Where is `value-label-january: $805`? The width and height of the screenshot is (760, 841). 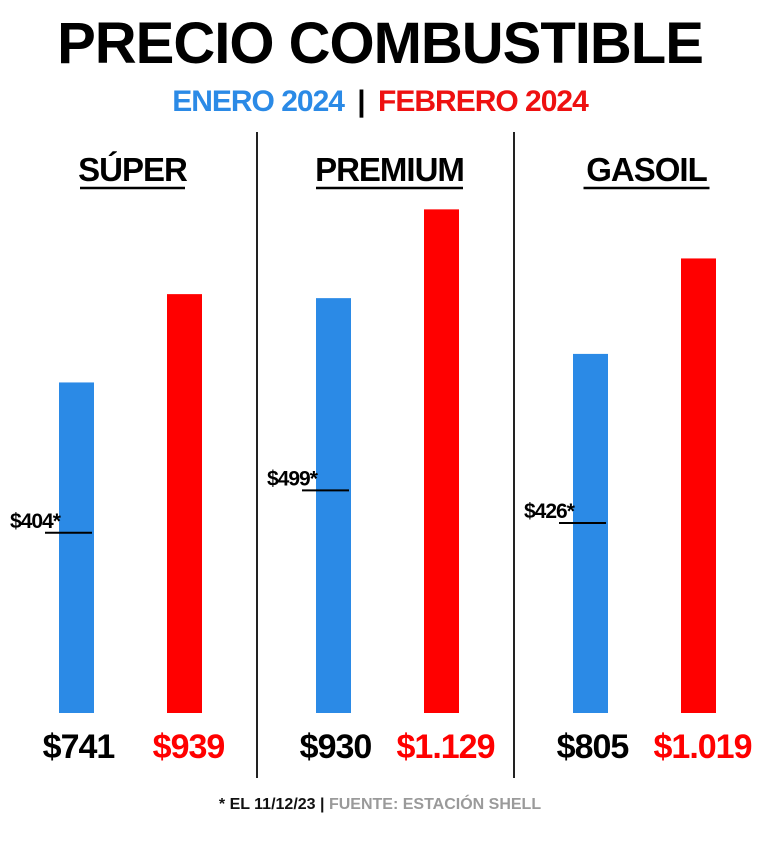 value-label-january: $805 is located at coordinates (593, 747).